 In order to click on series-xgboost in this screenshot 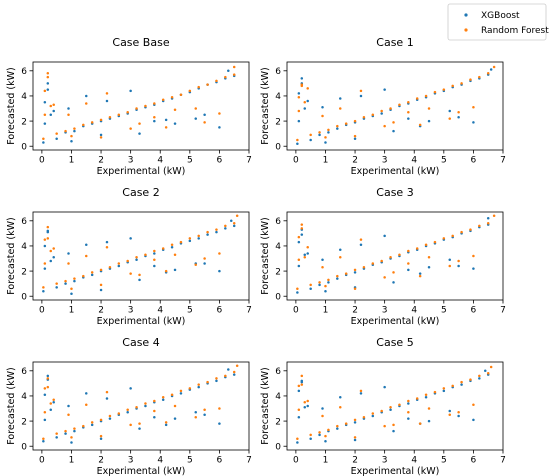, I will do `click(139, 106)`.